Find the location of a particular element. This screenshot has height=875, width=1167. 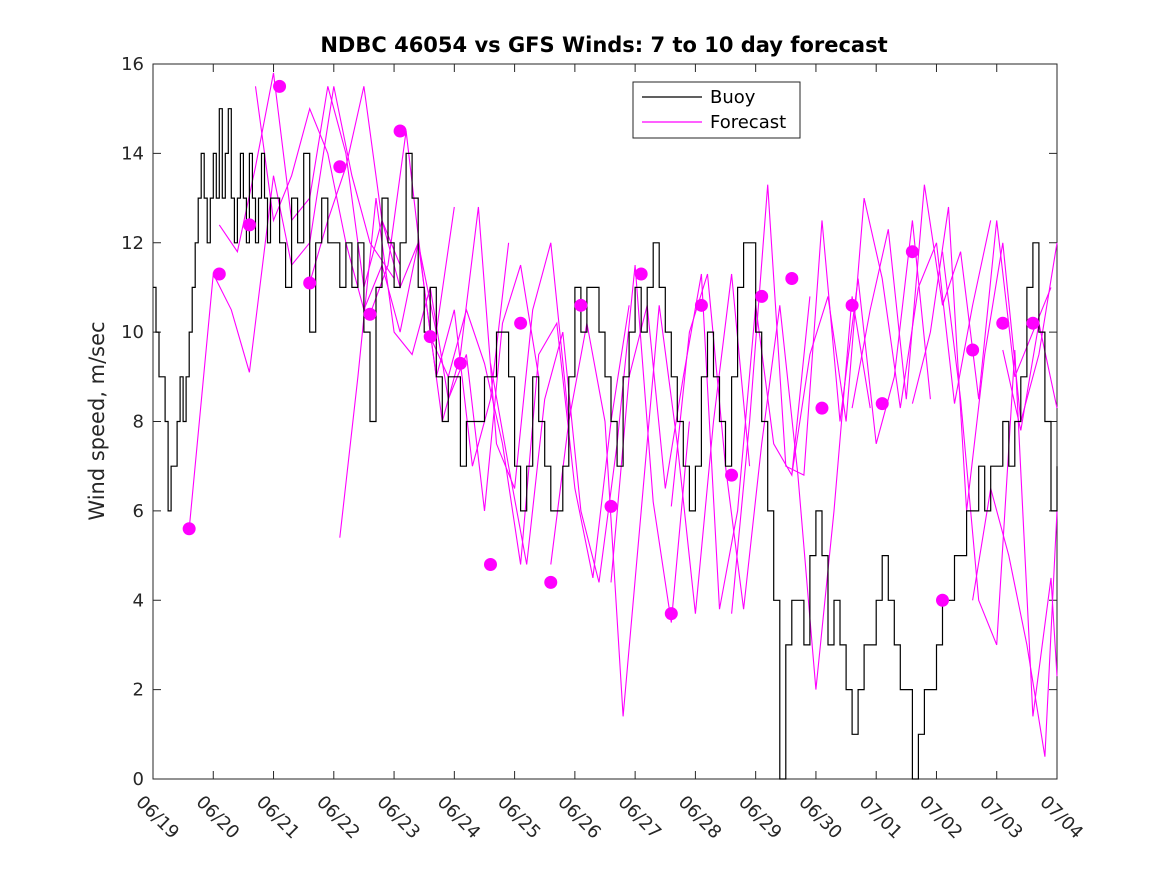

y-tick-label: 0 is located at coordinates (138, 779).